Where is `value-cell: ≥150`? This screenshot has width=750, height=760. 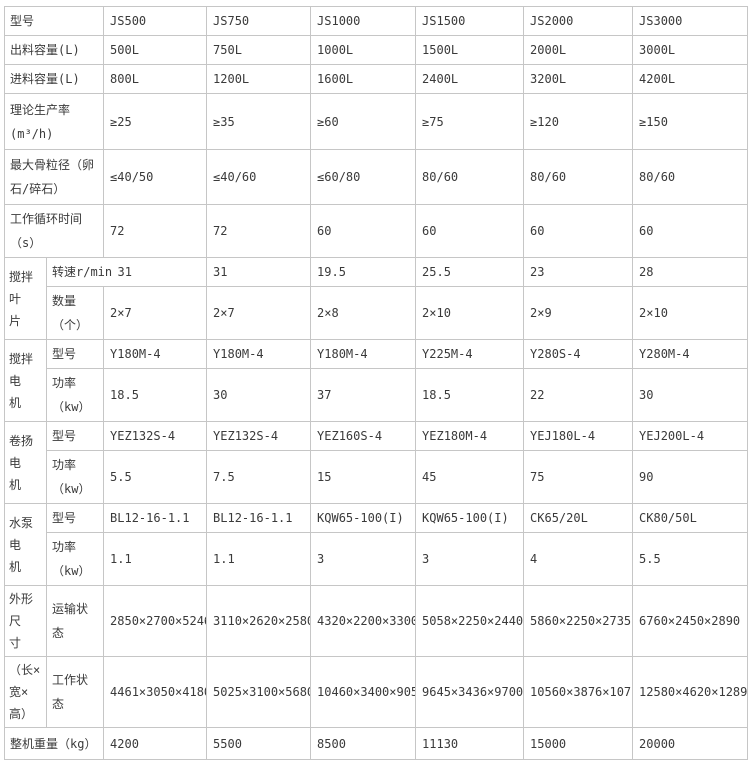 value-cell: ≥150 is located at coordinates (690, 121).